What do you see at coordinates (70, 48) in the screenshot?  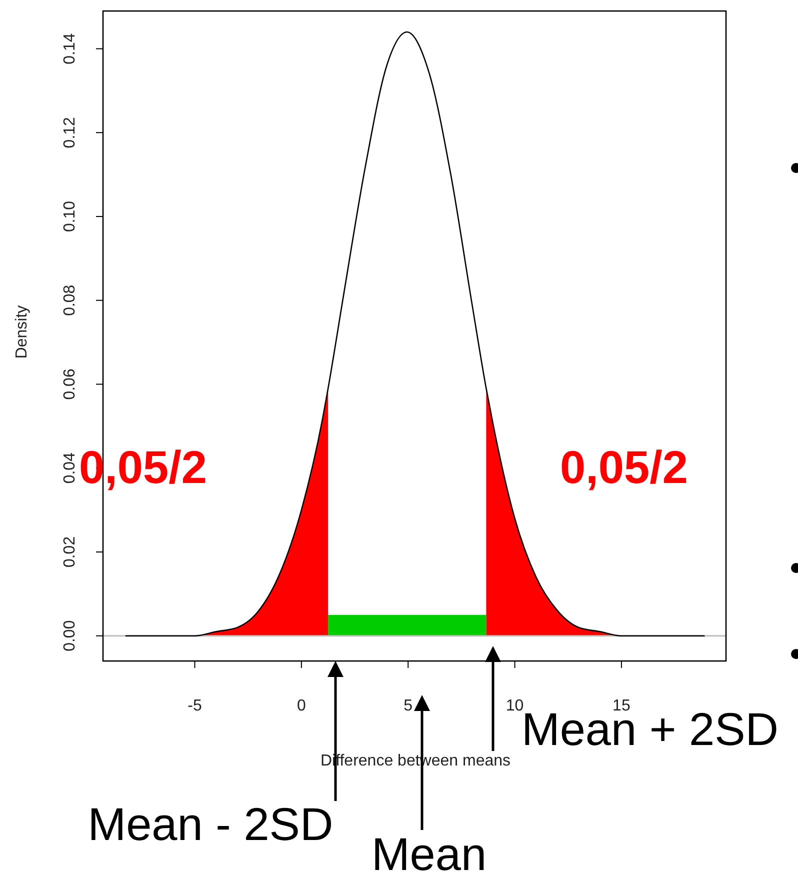 I see `y-tick-label: 0.14` at bounding box center [70, 48].